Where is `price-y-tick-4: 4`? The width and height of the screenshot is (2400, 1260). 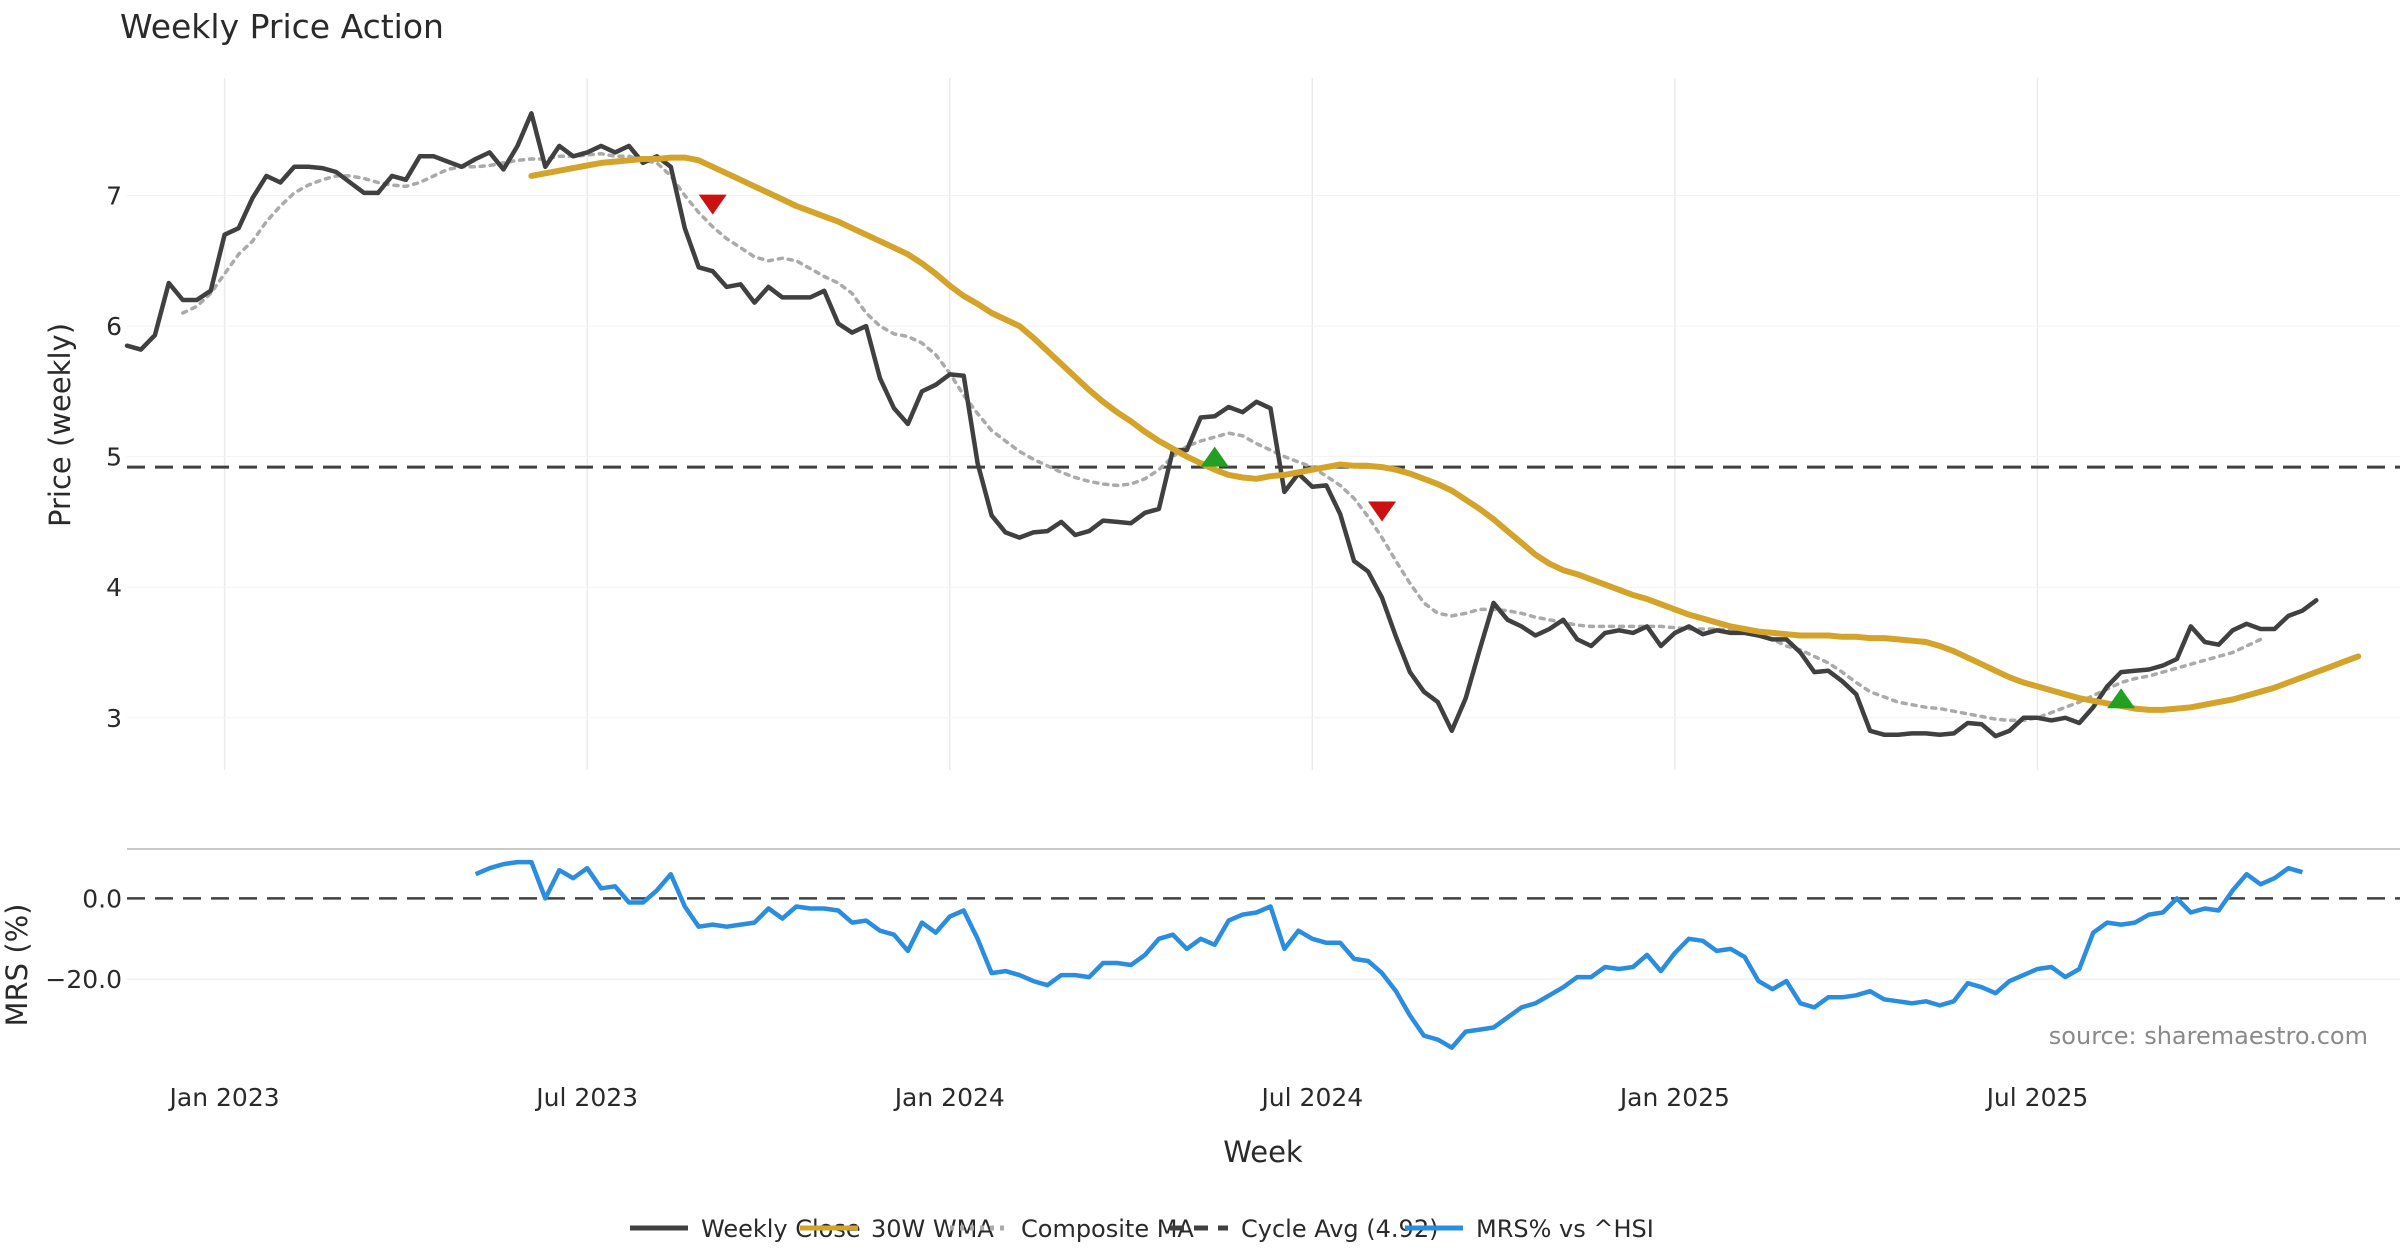
price-y-tick-4: 4 is located at coordinates (114, 587).